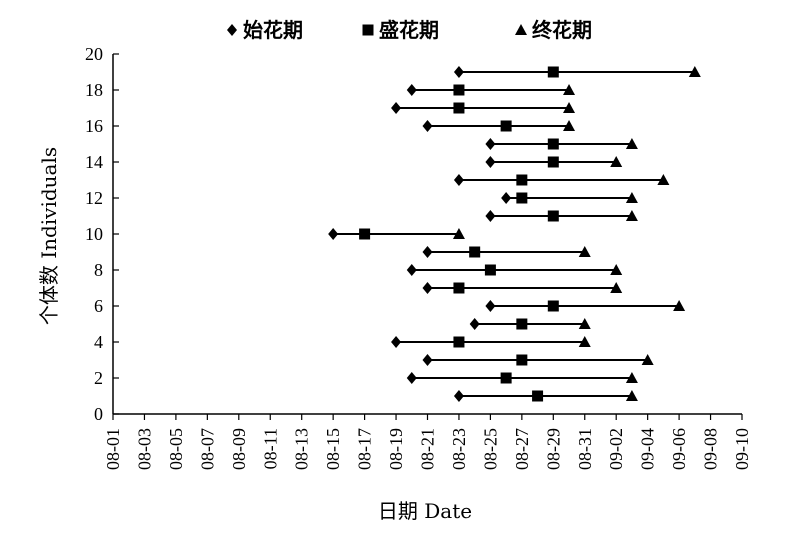  Describe the element at coordinates (396, 449) in the screenshot. I see `x-tick-label: 08-19` at that location.